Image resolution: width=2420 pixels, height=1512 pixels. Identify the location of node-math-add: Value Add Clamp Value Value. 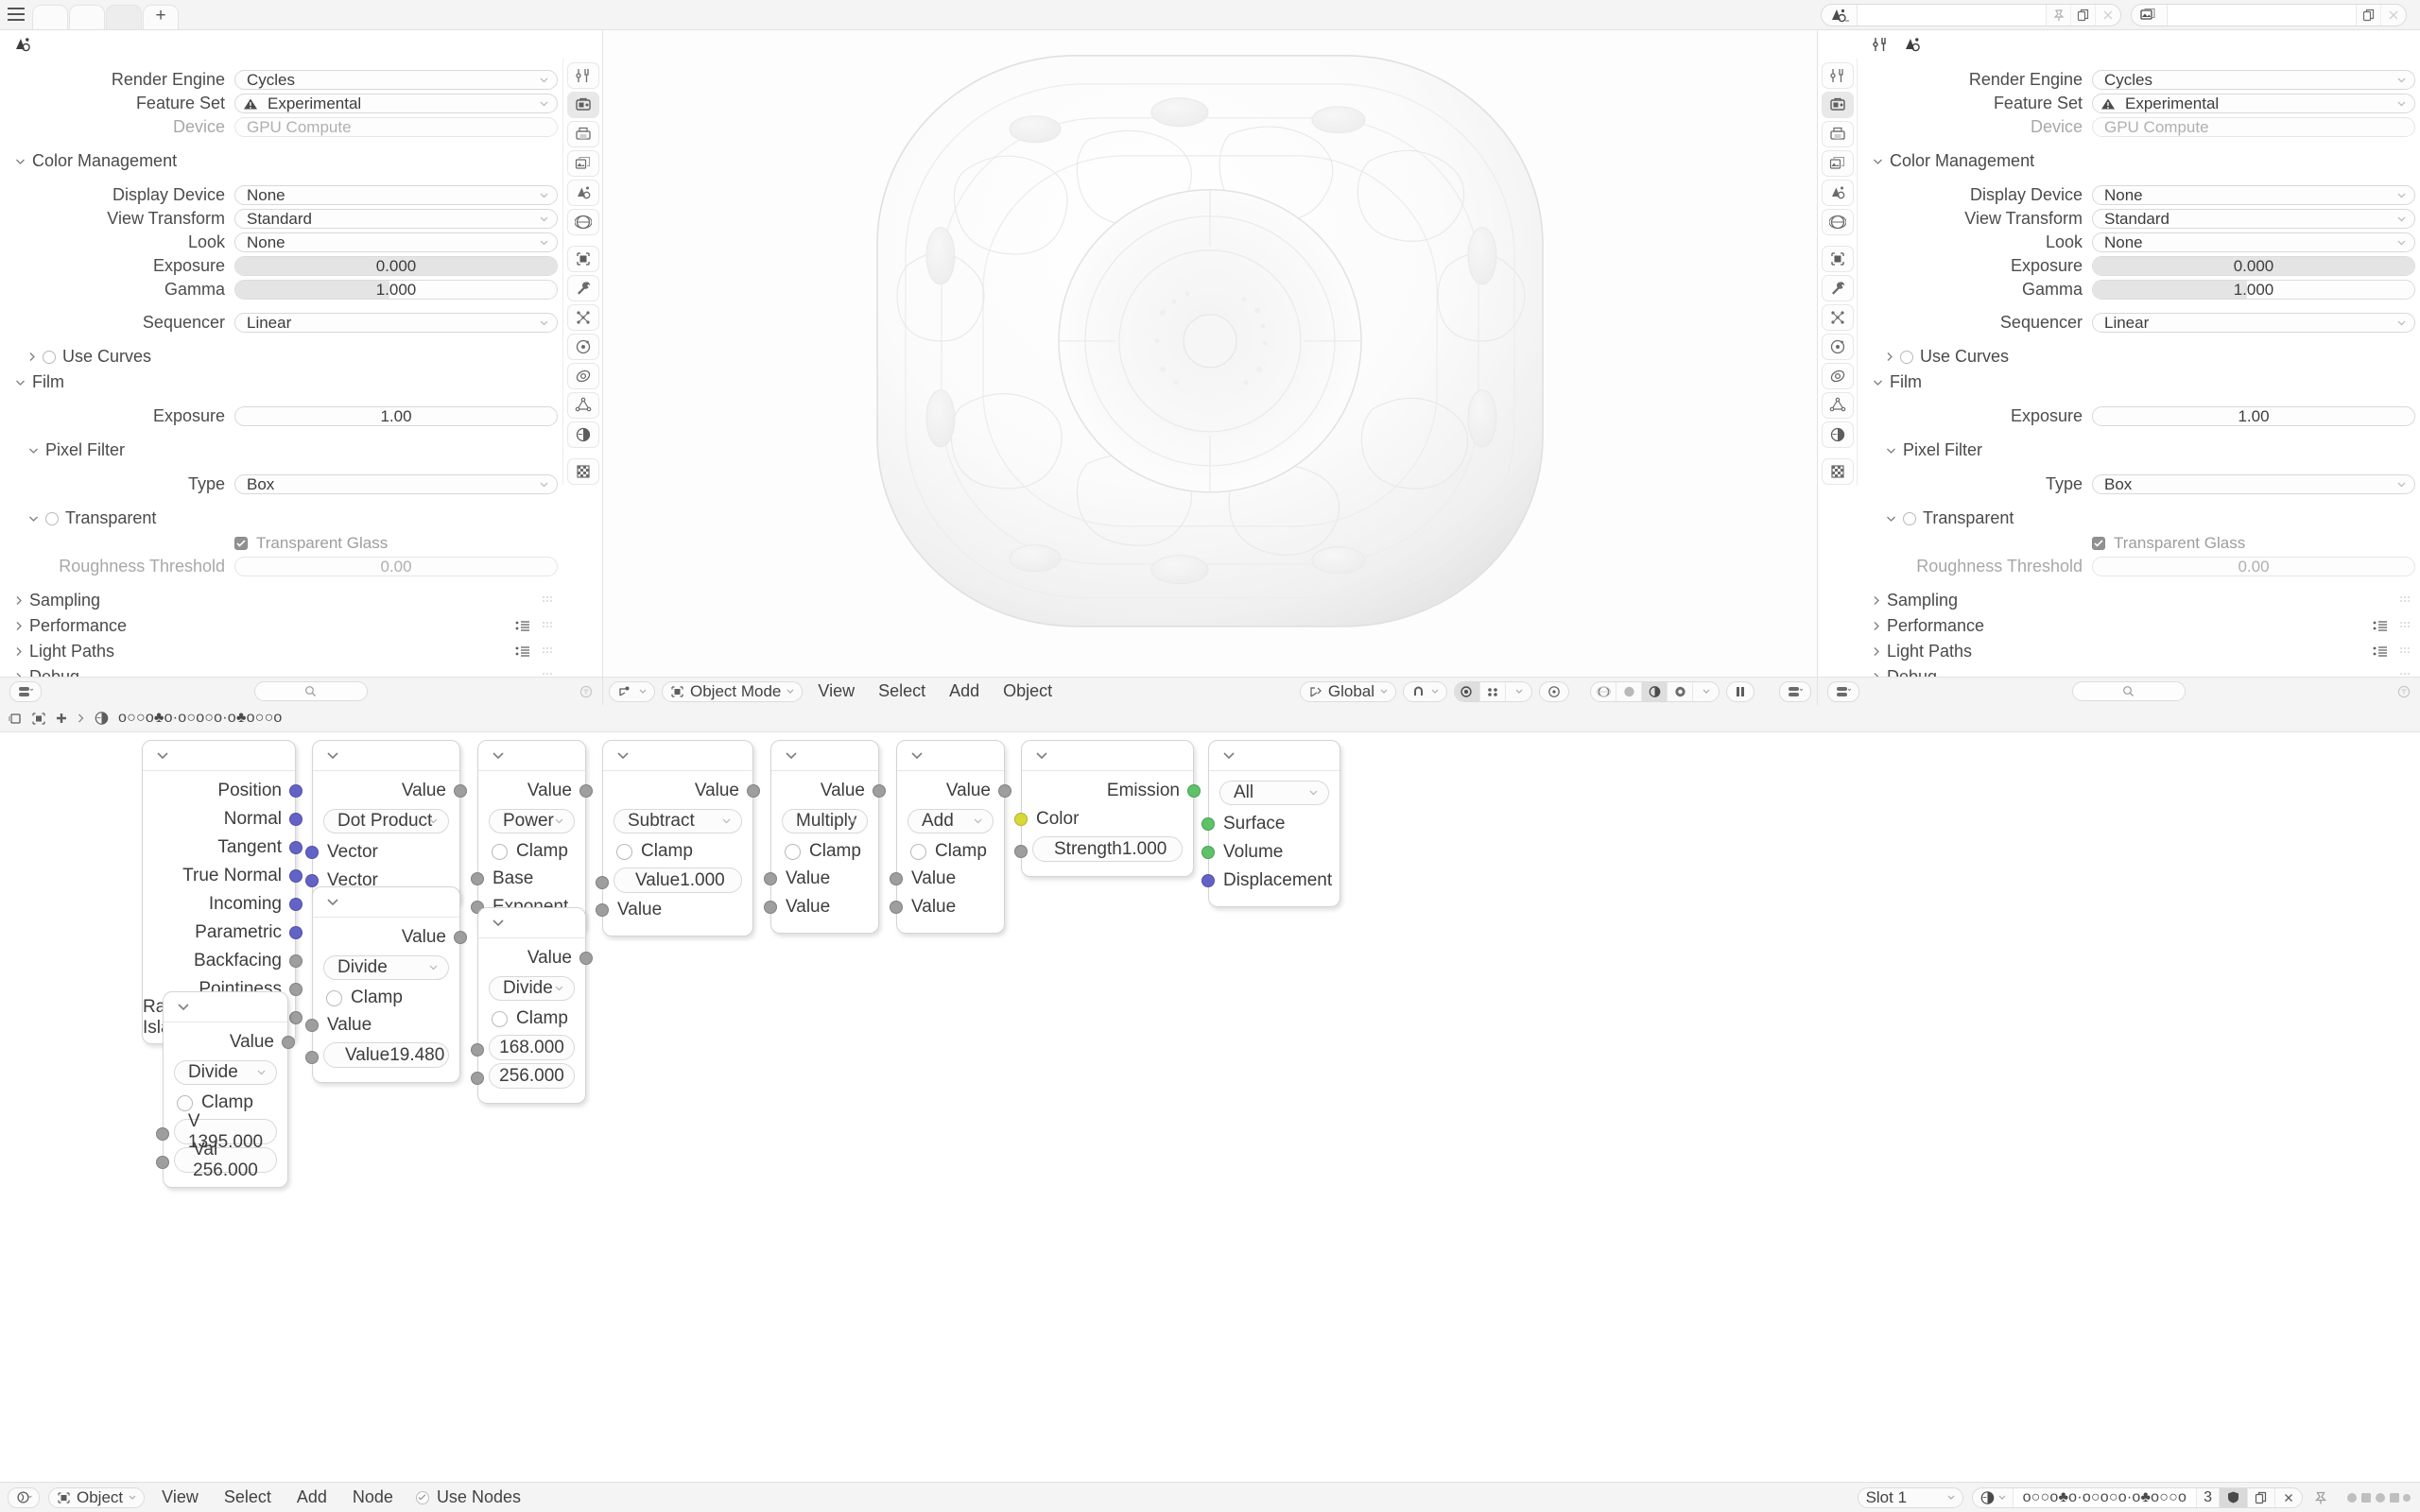
(950, 837).